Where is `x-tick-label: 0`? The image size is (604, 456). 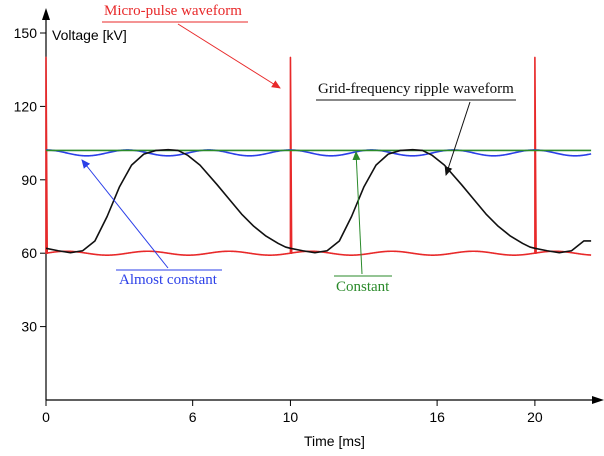 x-tick-label: 0 is located at coordinates (46, 417).